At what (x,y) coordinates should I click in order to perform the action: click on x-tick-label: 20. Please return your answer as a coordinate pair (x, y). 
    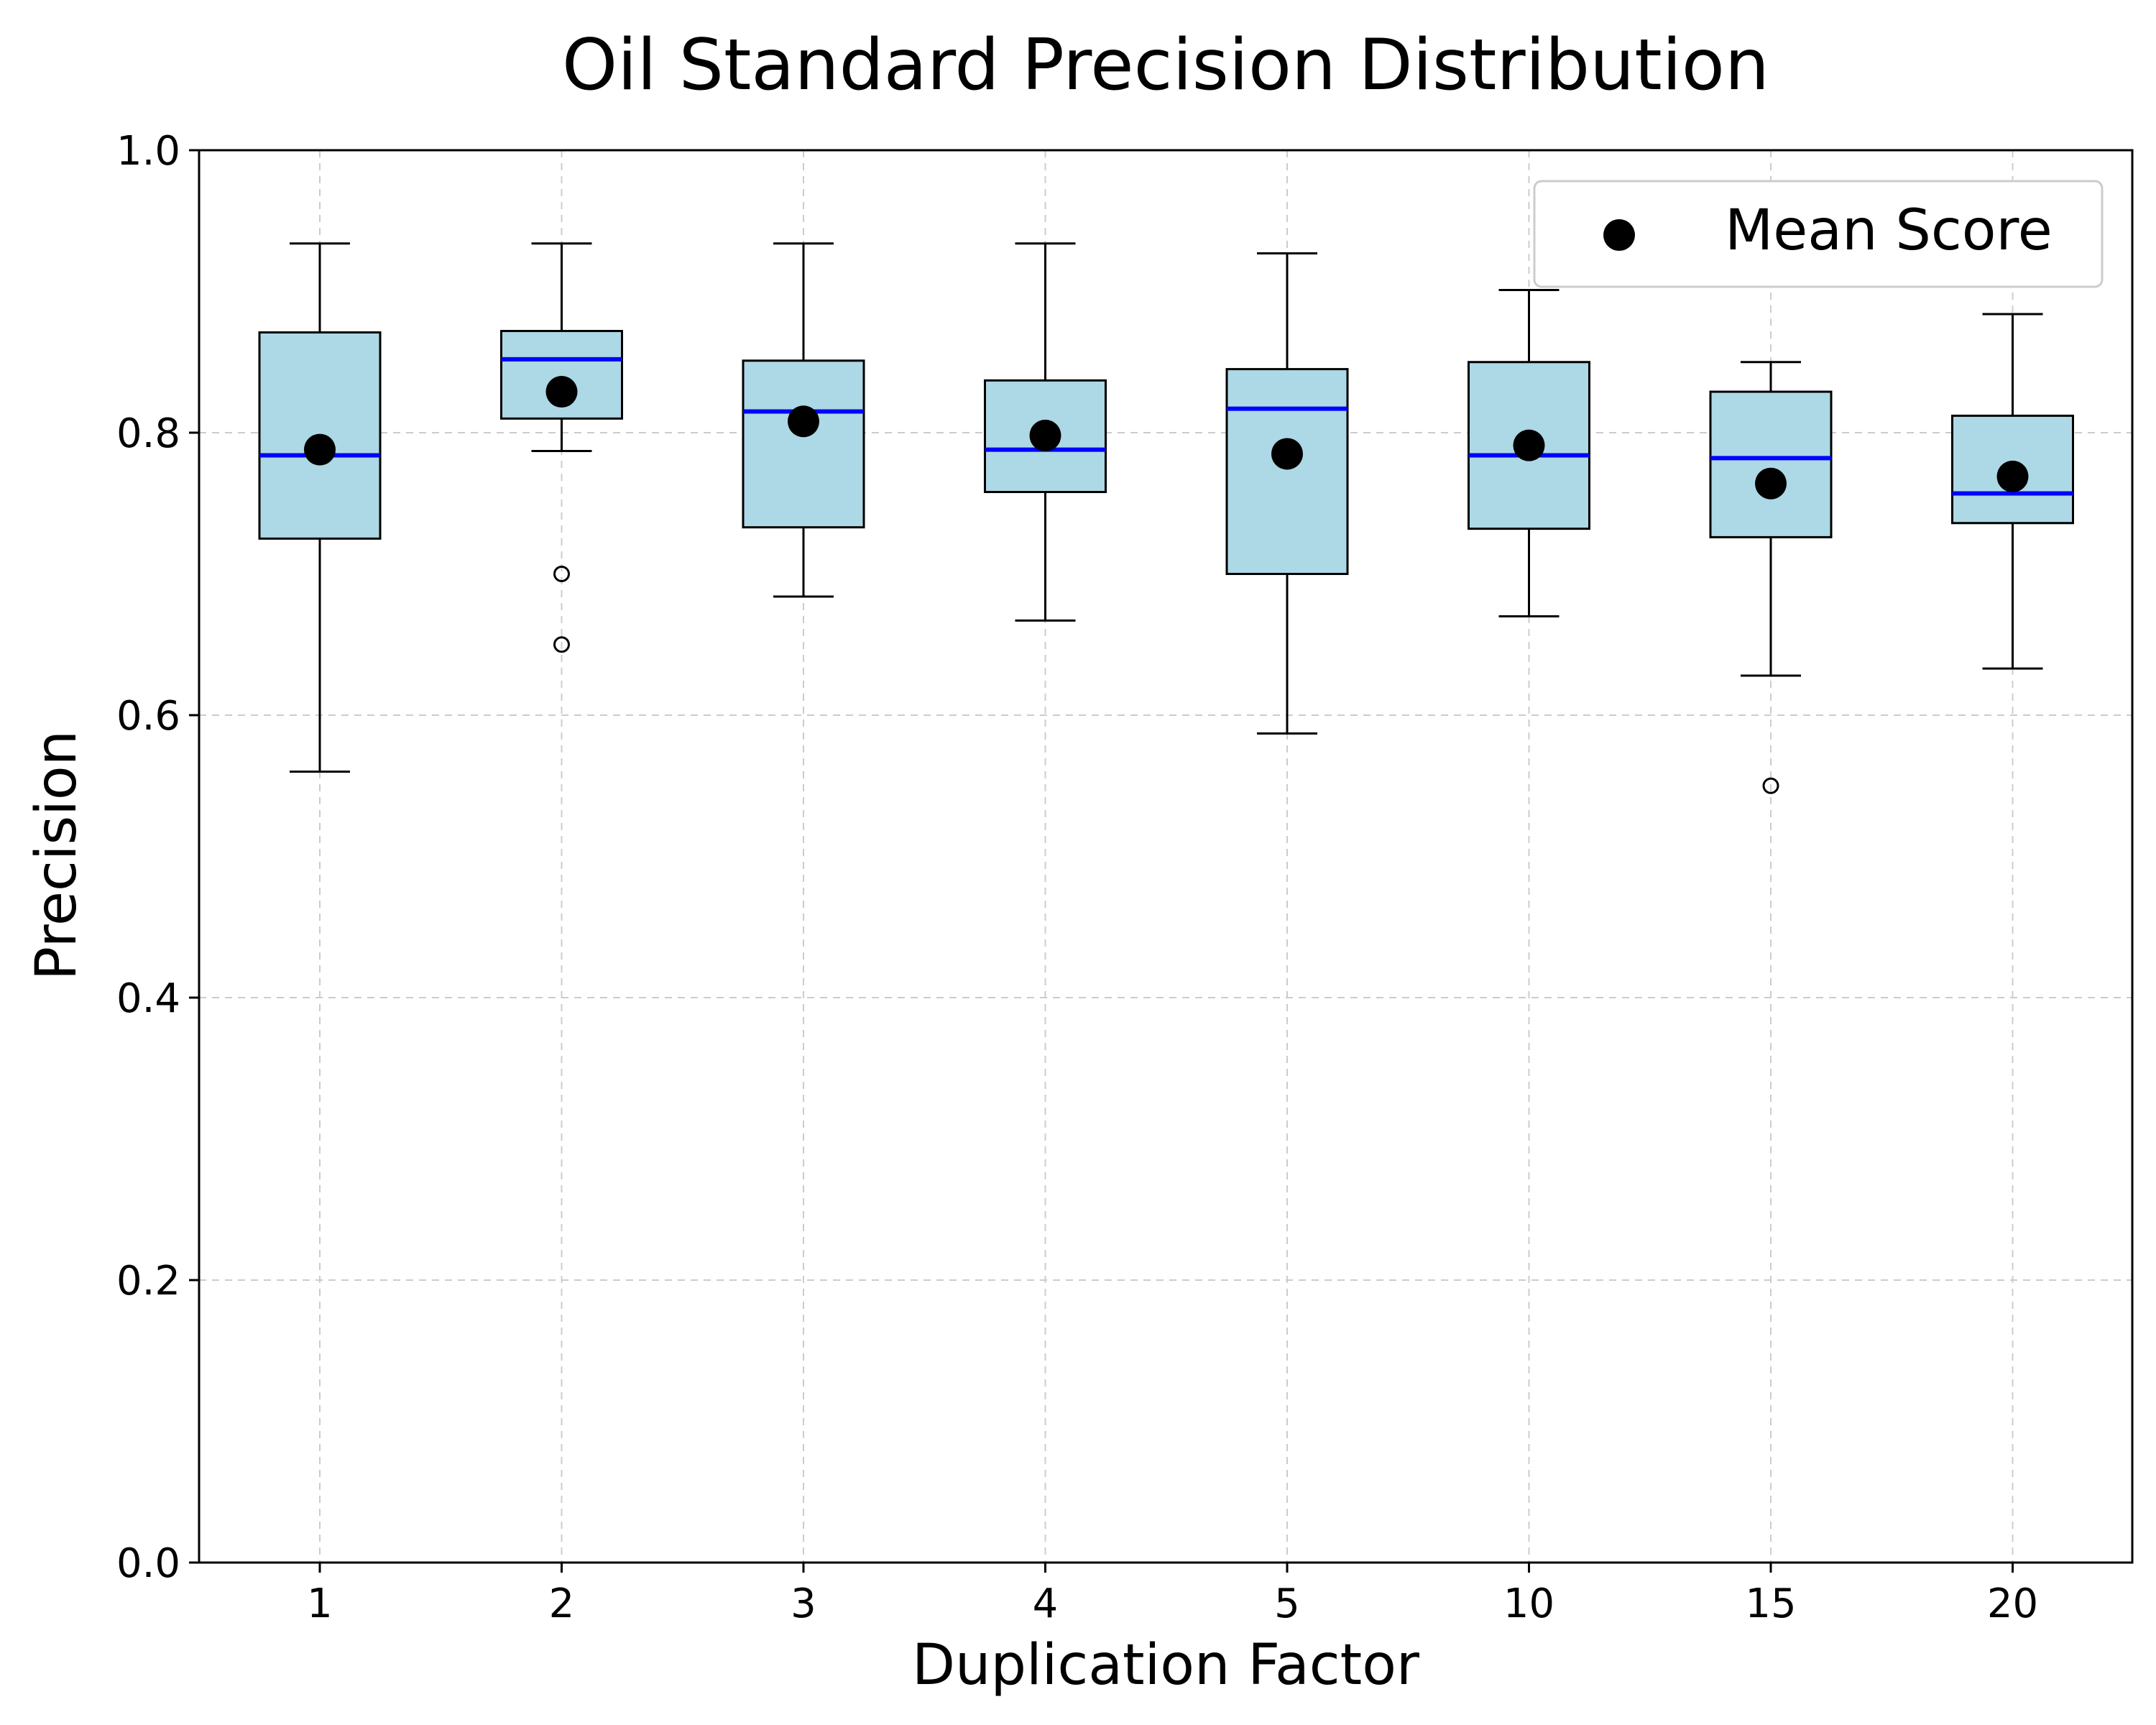
    Looking at the image, I should click on (2012, 1604).